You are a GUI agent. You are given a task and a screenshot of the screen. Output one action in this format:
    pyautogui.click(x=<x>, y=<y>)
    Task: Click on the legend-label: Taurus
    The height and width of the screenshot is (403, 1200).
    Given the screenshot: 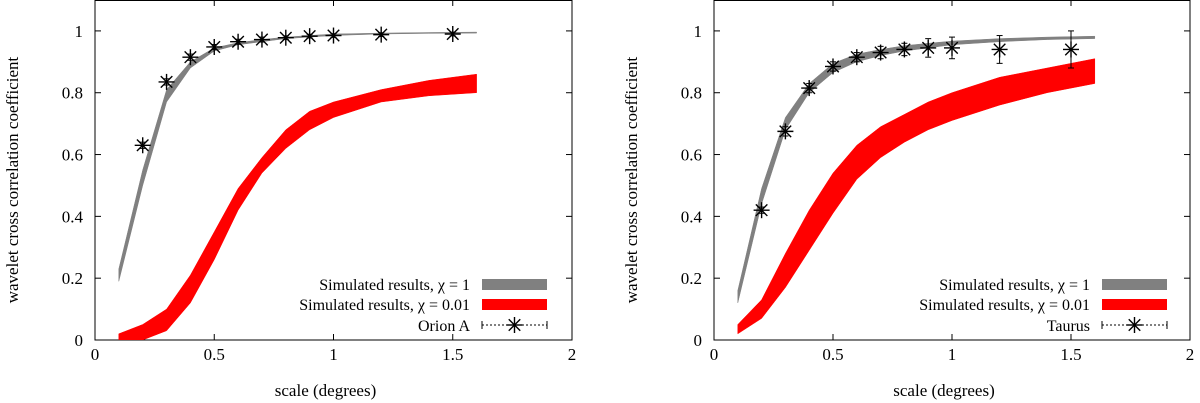 What is the action you would take?
    pyautogui.click(x=1068, y=326)
    